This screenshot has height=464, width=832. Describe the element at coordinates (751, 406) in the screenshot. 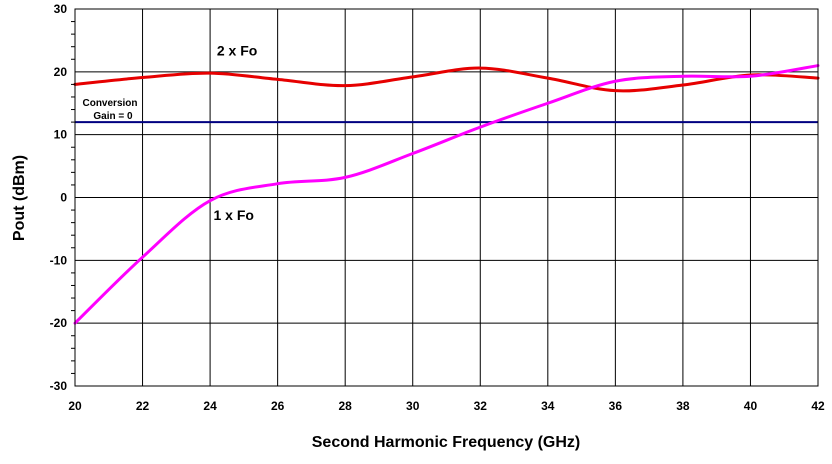

I see `x-tick-label: 40` at that location.